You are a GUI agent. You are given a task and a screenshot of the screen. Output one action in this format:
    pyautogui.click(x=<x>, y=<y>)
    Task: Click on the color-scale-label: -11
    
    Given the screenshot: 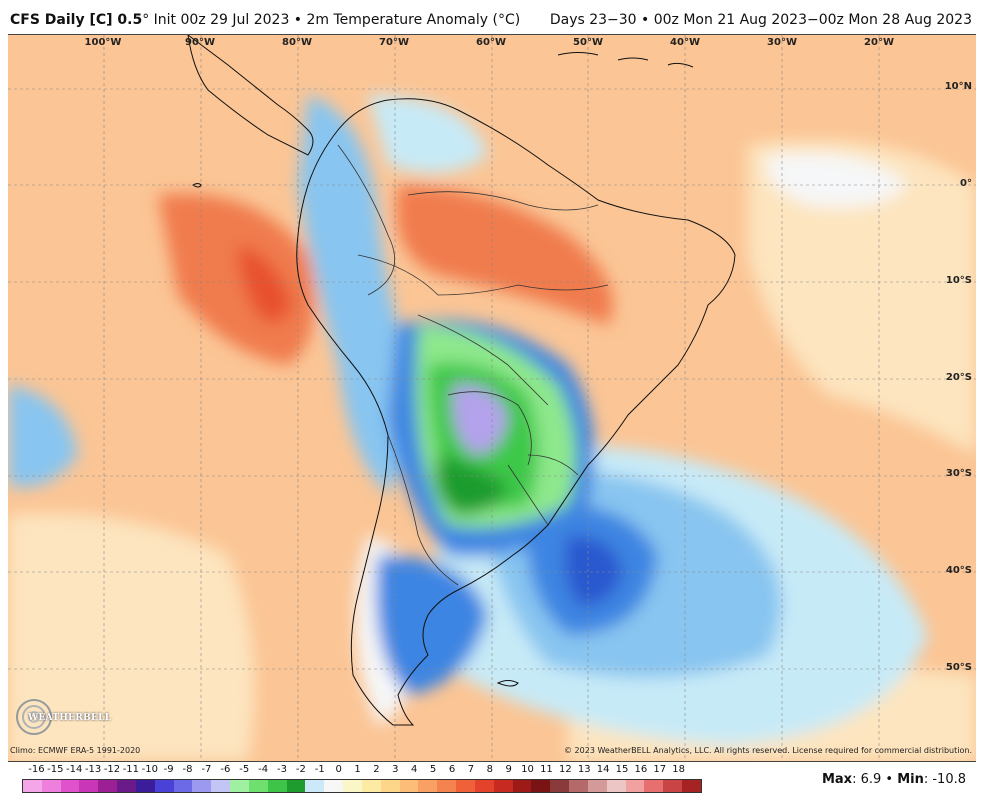 What is the action you would take?
    pyautogui.click(x=131, y=769)
    